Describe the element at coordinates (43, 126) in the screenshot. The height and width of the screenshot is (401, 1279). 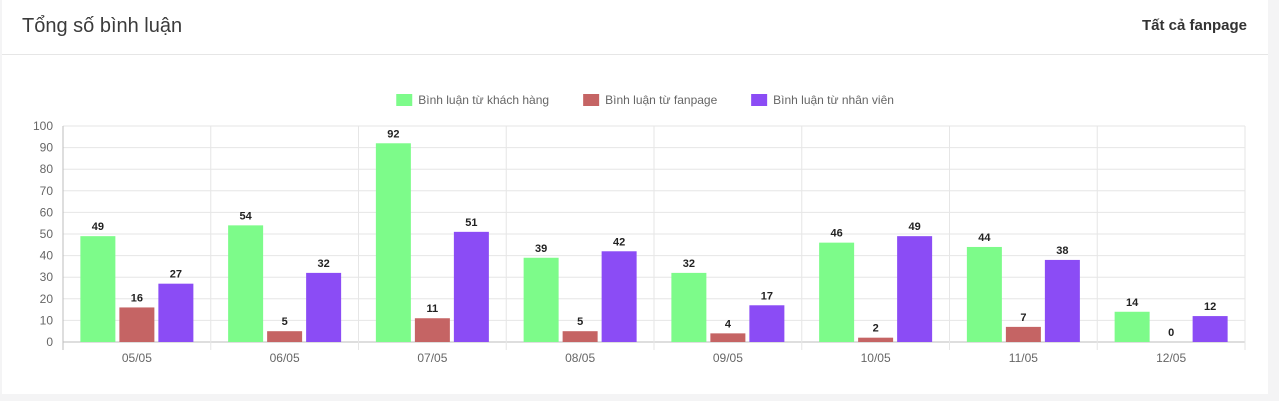
I see `y-tick-label: 100` at that location.